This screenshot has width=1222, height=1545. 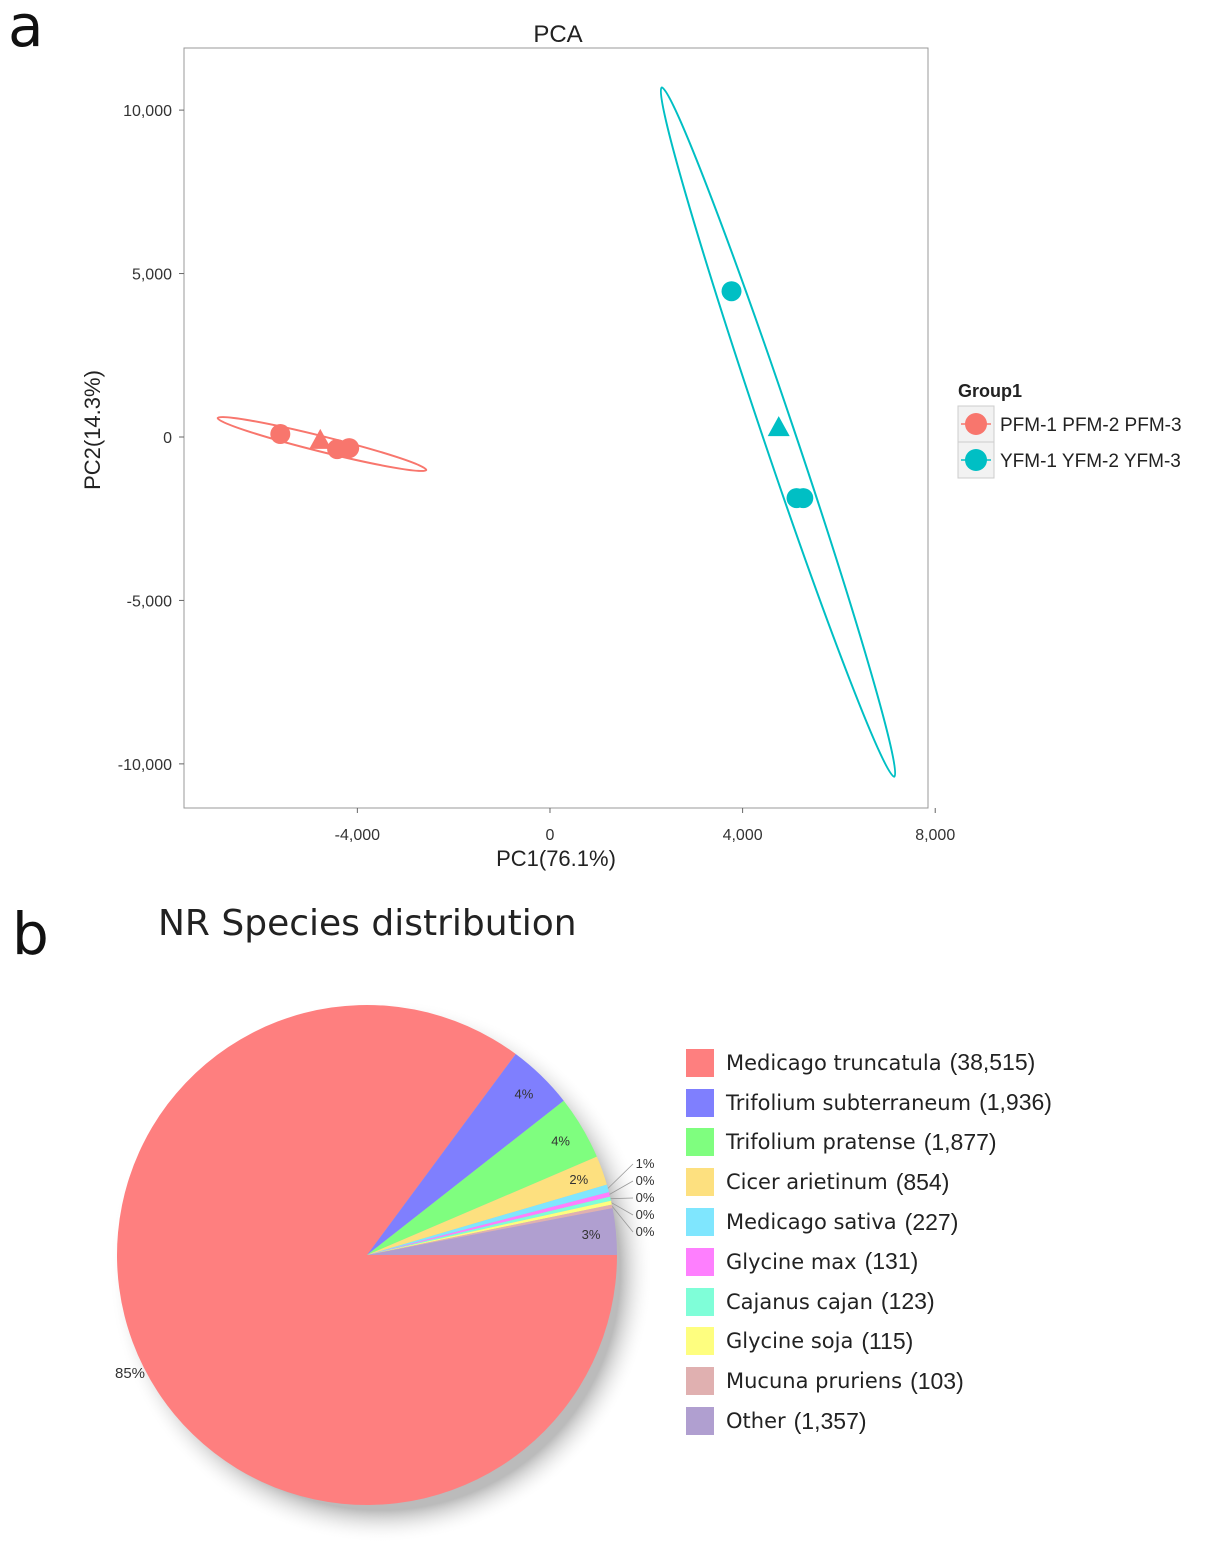 I want to click on pie-slice-medicago-truncatula, so click(x=367, y=1255).